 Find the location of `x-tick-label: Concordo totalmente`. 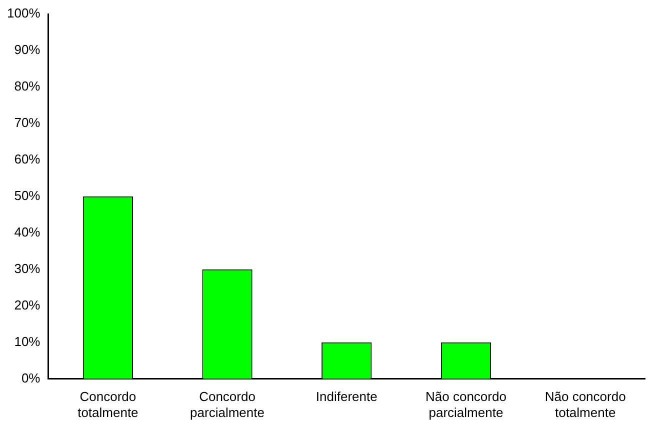

x-tick-label: Concordo totalmente is located at coordinates (108, 404).